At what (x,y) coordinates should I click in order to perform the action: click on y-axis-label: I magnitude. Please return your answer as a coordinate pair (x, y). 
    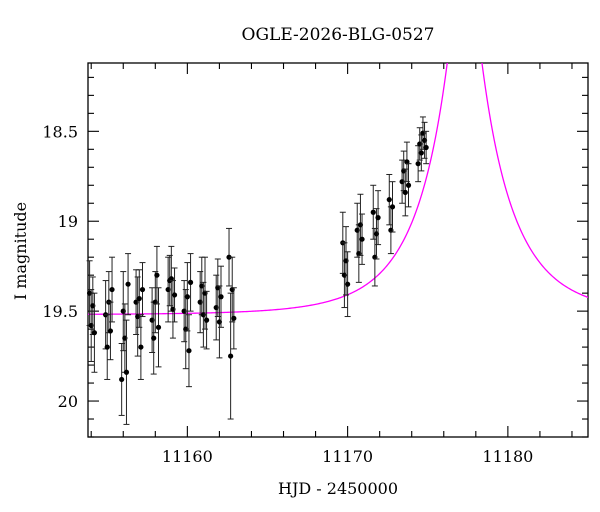
    Looking at the image, I should click on (20, 251).